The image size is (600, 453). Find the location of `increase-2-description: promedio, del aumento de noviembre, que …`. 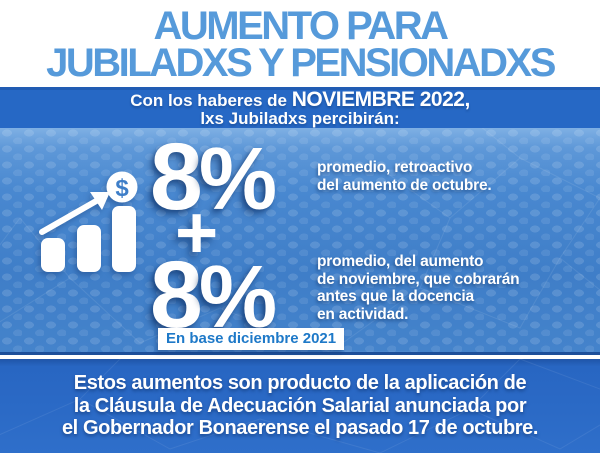

increase-2-description: promedio, del aumento de noviembre, que … is located at coordinates (418, 288).